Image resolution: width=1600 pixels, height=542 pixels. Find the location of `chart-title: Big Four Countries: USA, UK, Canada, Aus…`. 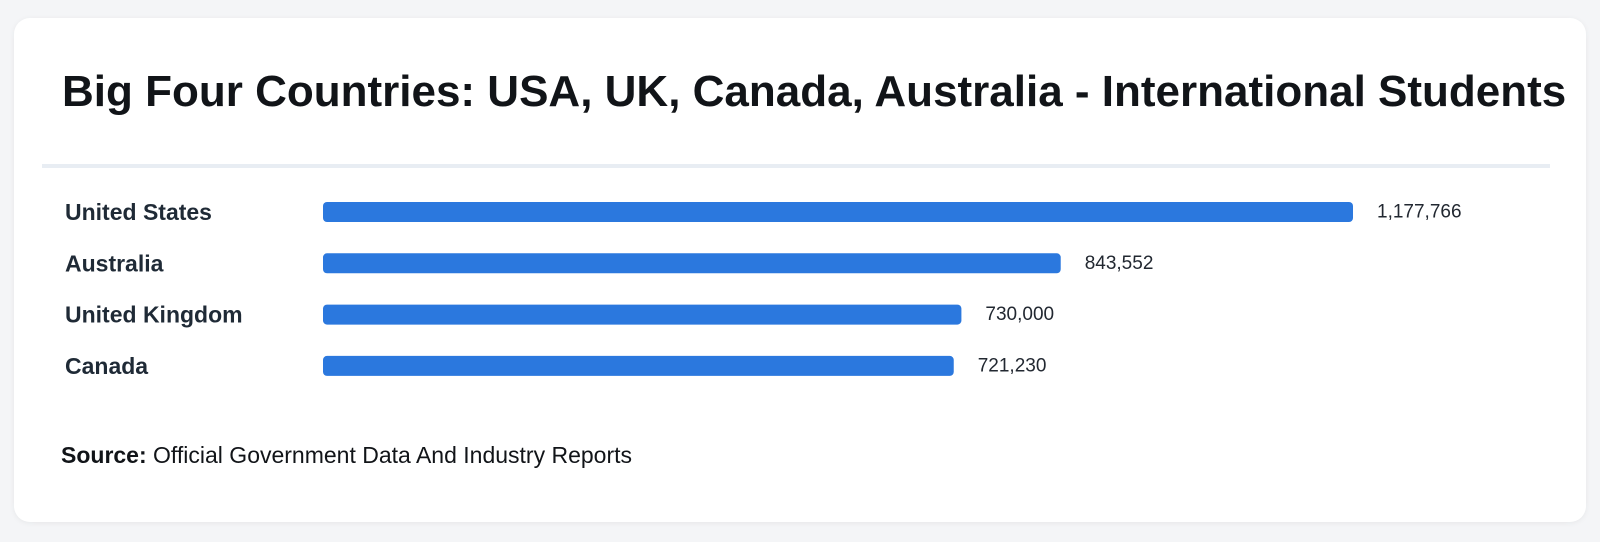

chart-title: Big Four Countries: USA, UK, Canada, Aus… is located at coordinates (814, 91).